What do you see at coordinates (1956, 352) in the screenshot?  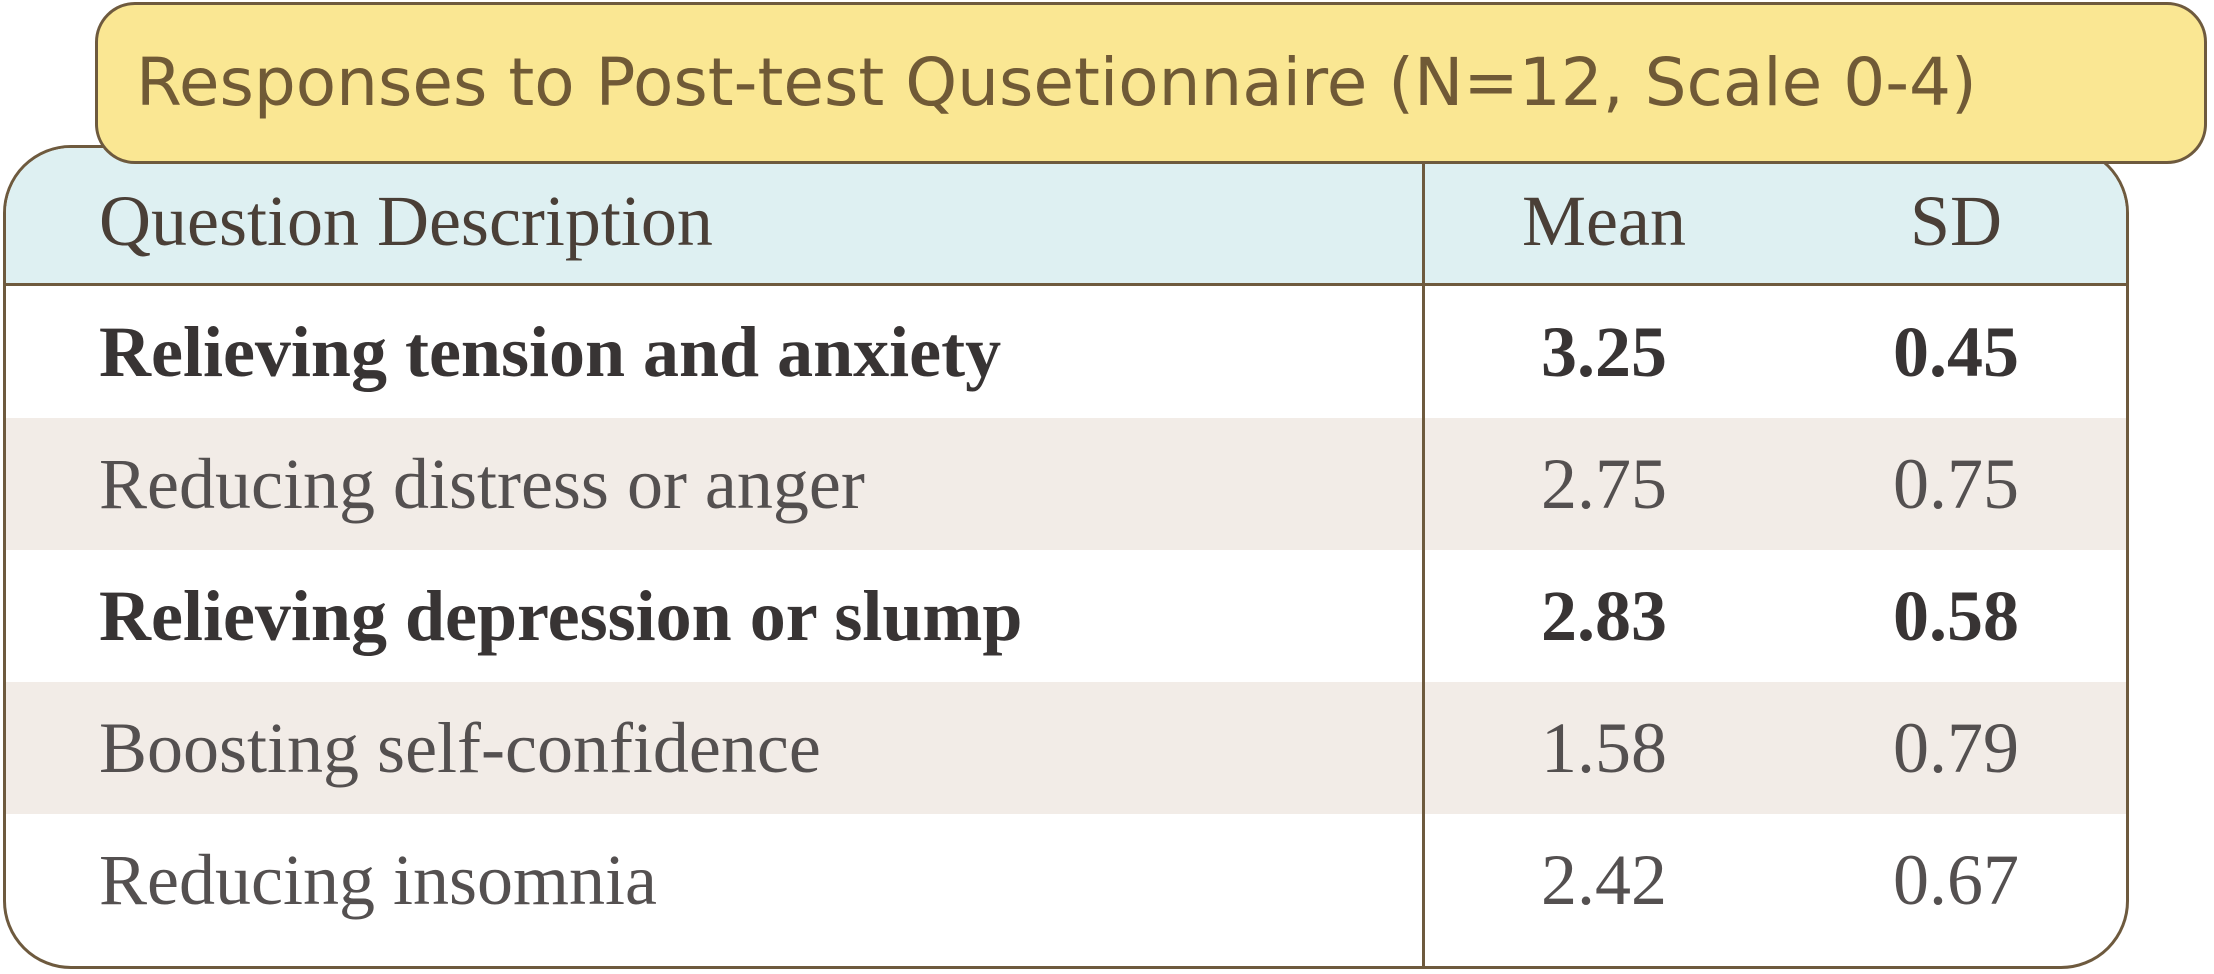 I see `row-sd: 0.45` at bounding box center [1956, 352].